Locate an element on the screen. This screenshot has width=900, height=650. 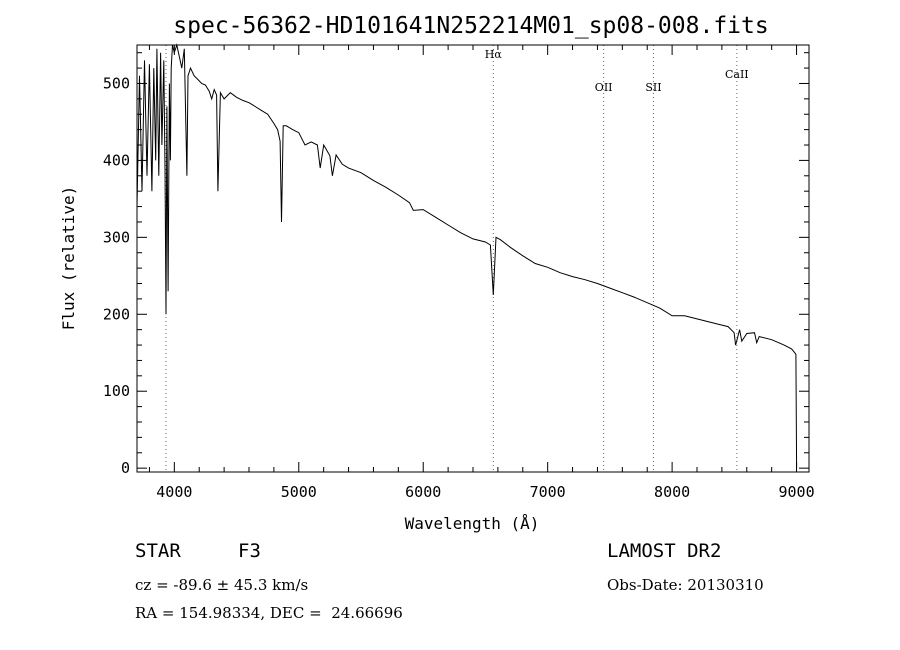
object-subclass: F3 is located at coordinates (249, 551).